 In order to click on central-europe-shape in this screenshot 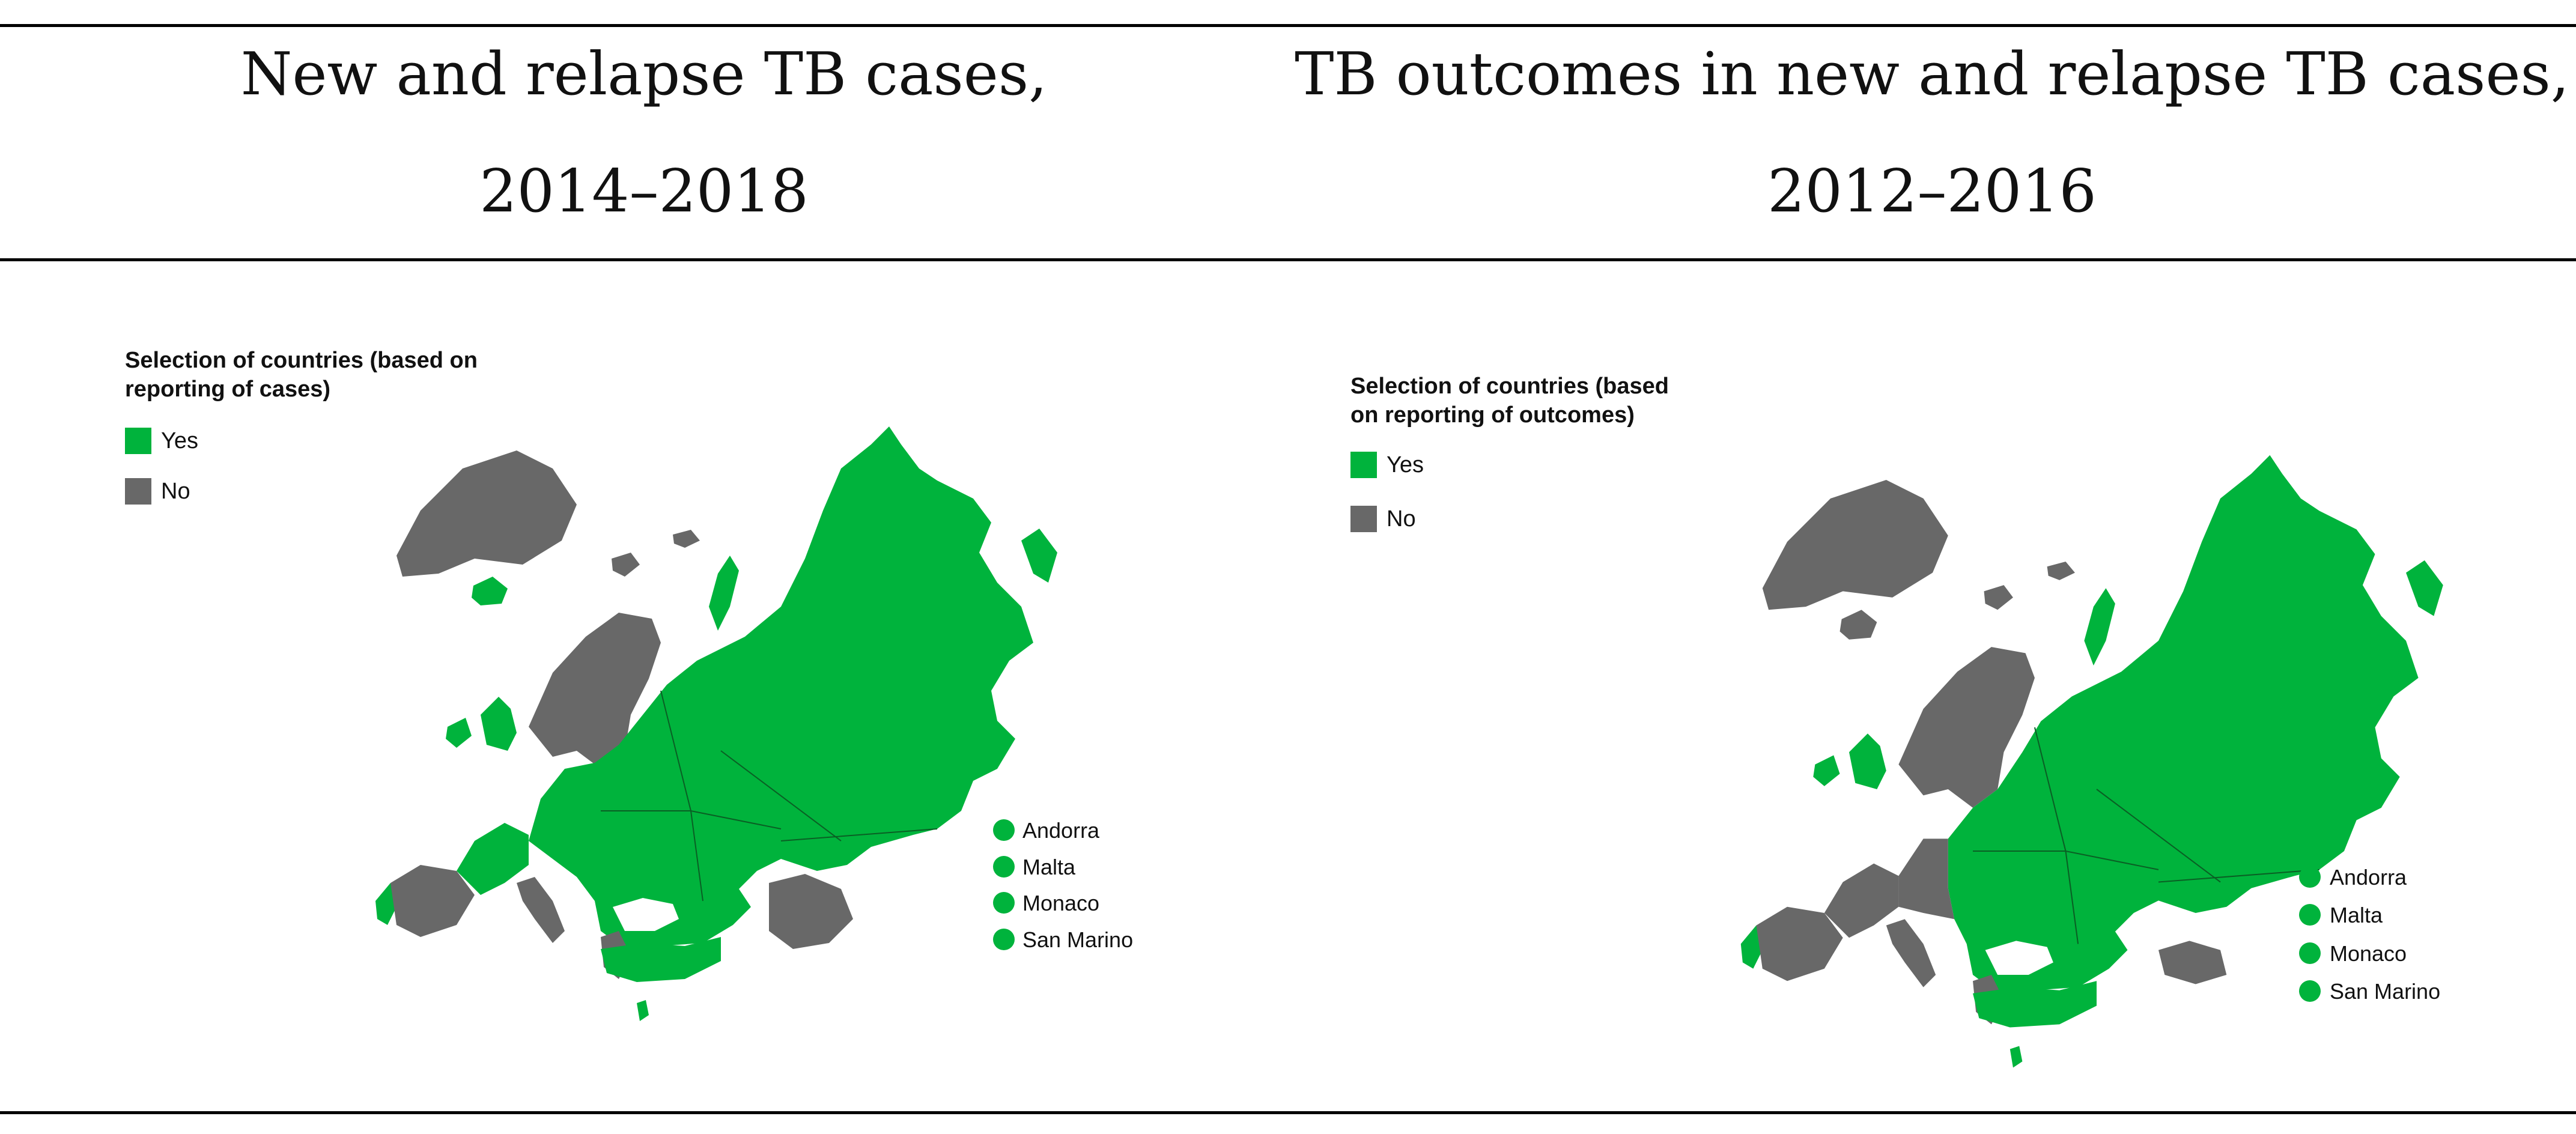, I will do `click(1926, 879)`.